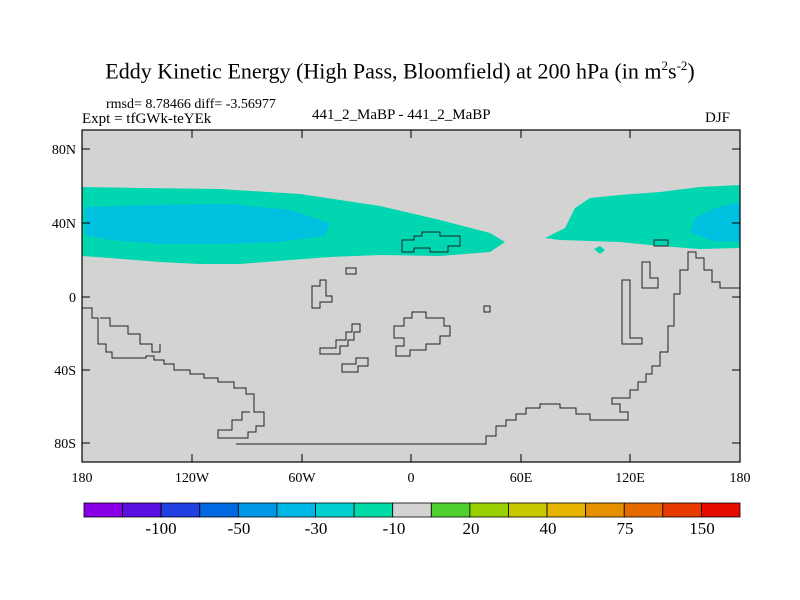  Describe the element at coordinates (147, 119) in the screenshot. I see `experiment-label: Expt = tfGWk-teYEk` at that location.